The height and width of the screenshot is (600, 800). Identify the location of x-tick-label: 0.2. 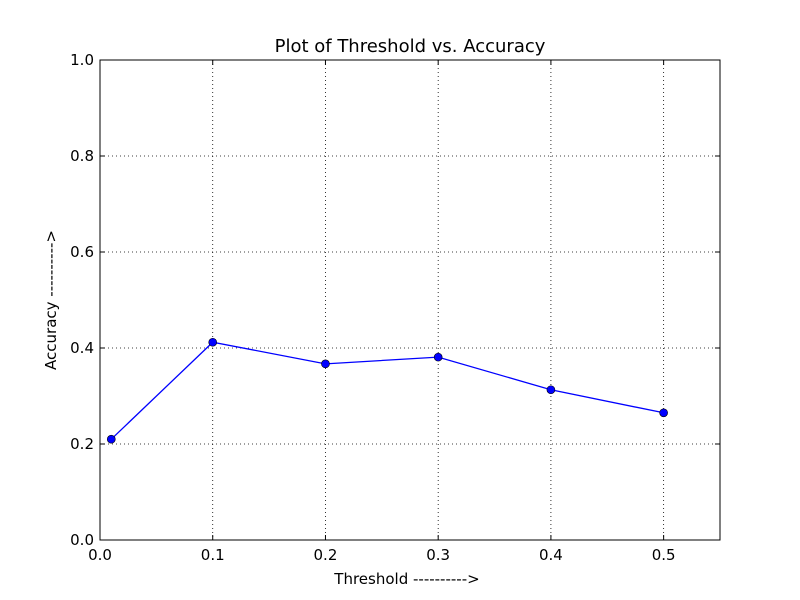
(326, 555).